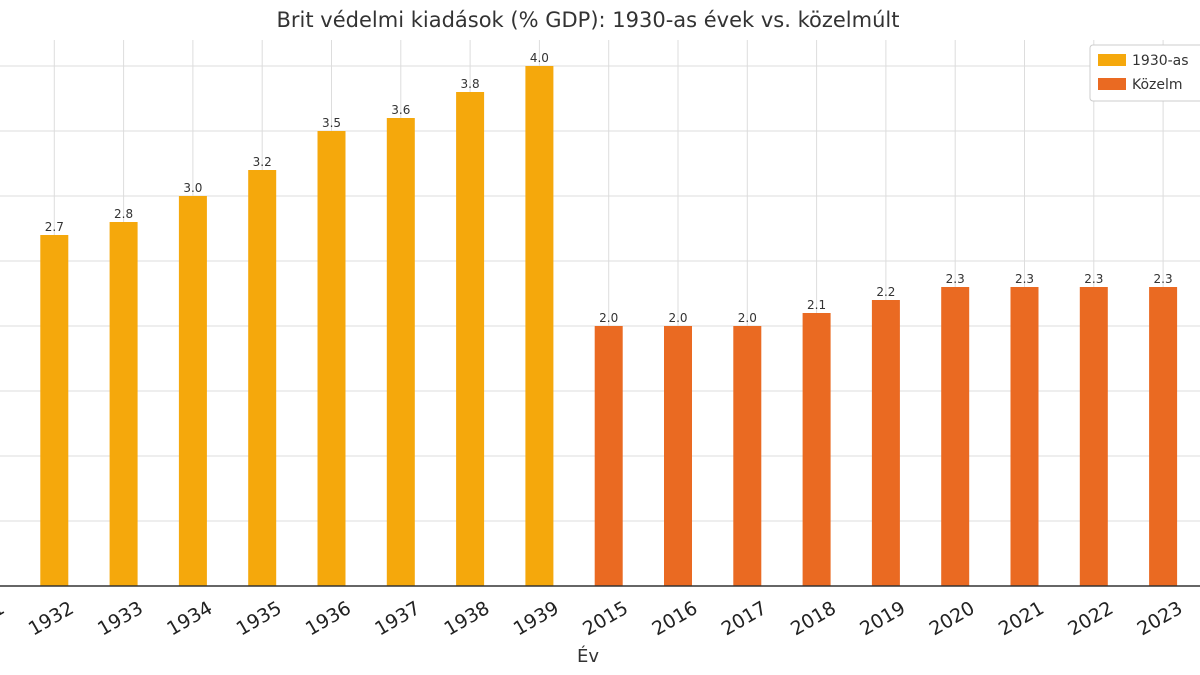 The height and width of the screenshot is (675, 1200). I want to click on bar-2022, so click(1093, 436).